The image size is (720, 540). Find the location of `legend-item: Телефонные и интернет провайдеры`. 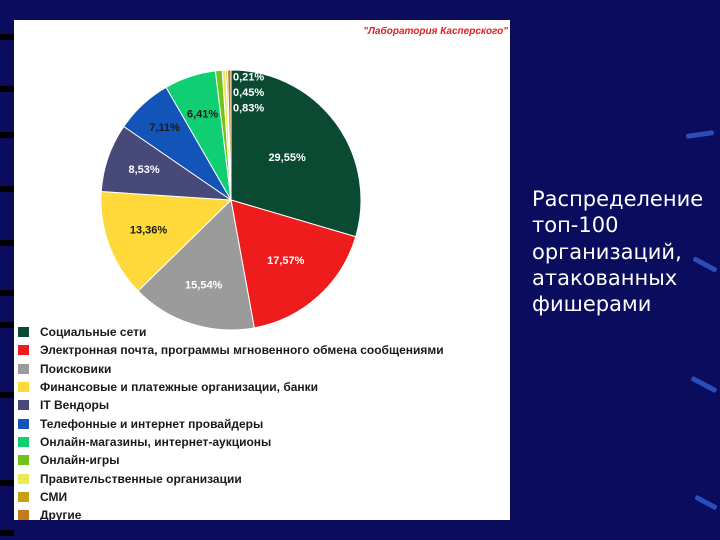

legend-item: Телефонные и интернет провайдеры is located at coordinates (231, 423).